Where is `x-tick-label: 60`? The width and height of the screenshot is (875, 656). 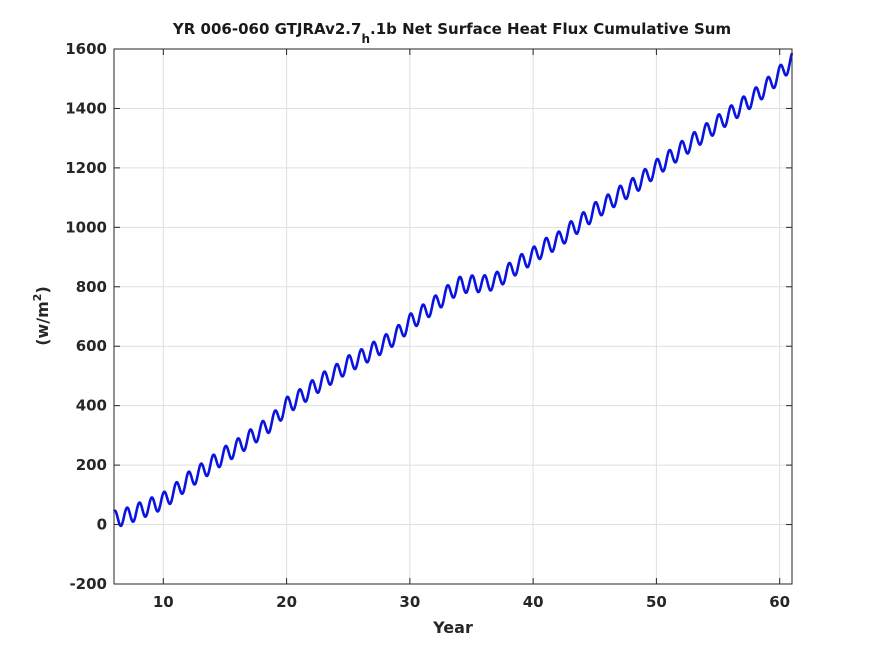 x-tick-label: 60 is located at coordinates (779, 602).